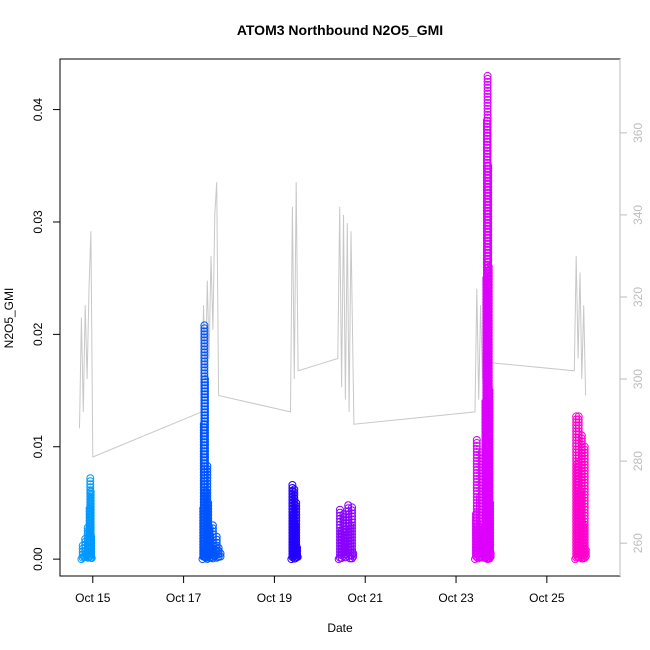 Image resolution: width=650 pixels, height=650 pixels. I want to click on x-tick-label: Oct 19, so click(275, 598).